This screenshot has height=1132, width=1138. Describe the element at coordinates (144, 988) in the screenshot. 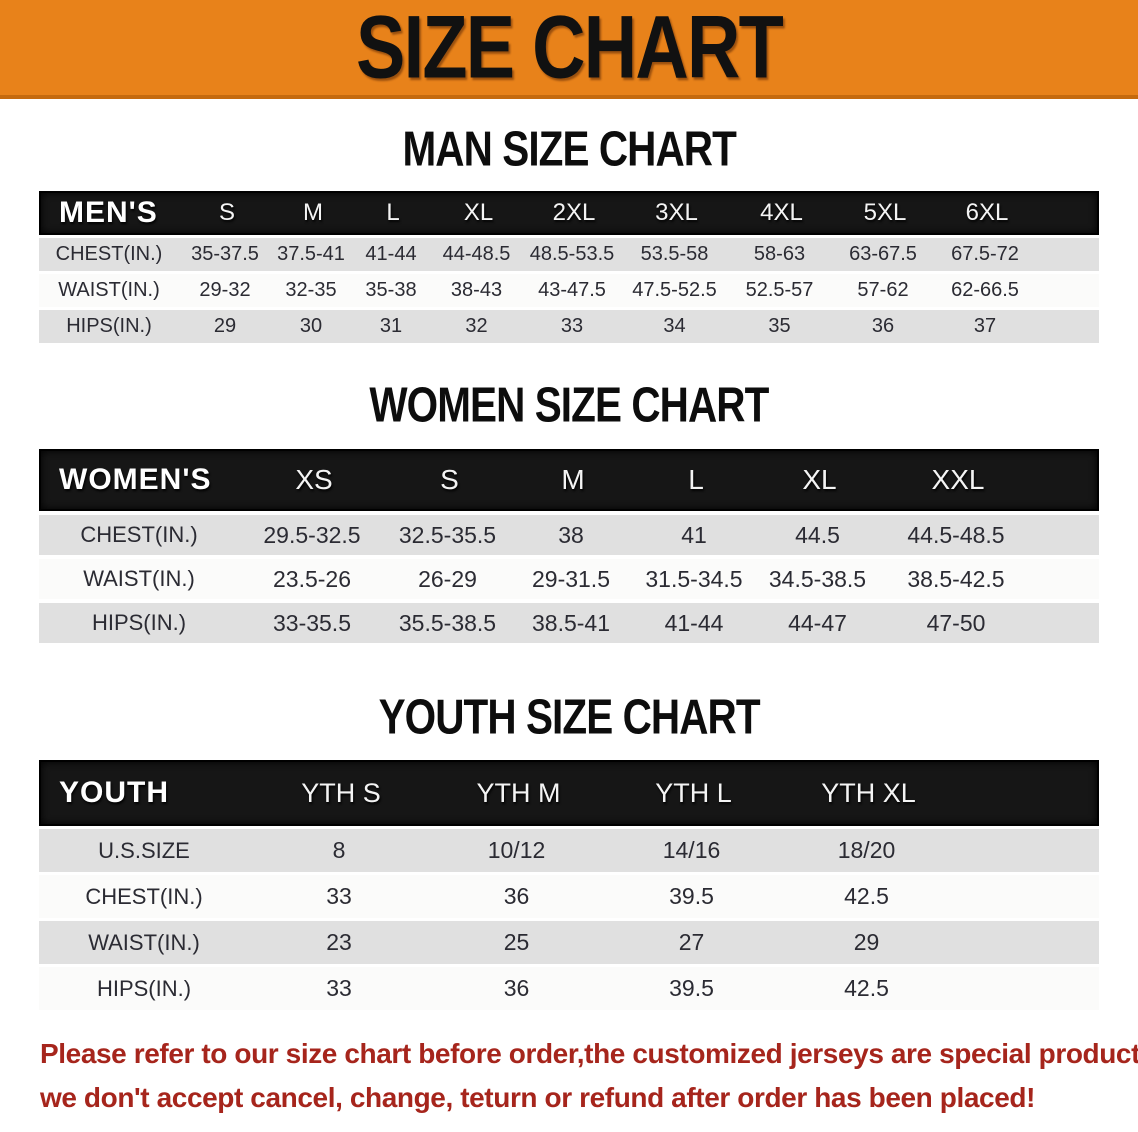

I see `youth-row-label-hips-in: HIPS(IN.)` at that location.